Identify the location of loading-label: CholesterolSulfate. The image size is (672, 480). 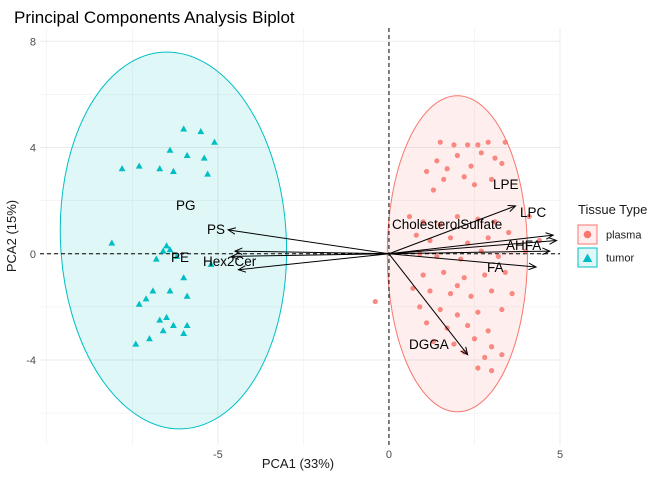
(447, 224).